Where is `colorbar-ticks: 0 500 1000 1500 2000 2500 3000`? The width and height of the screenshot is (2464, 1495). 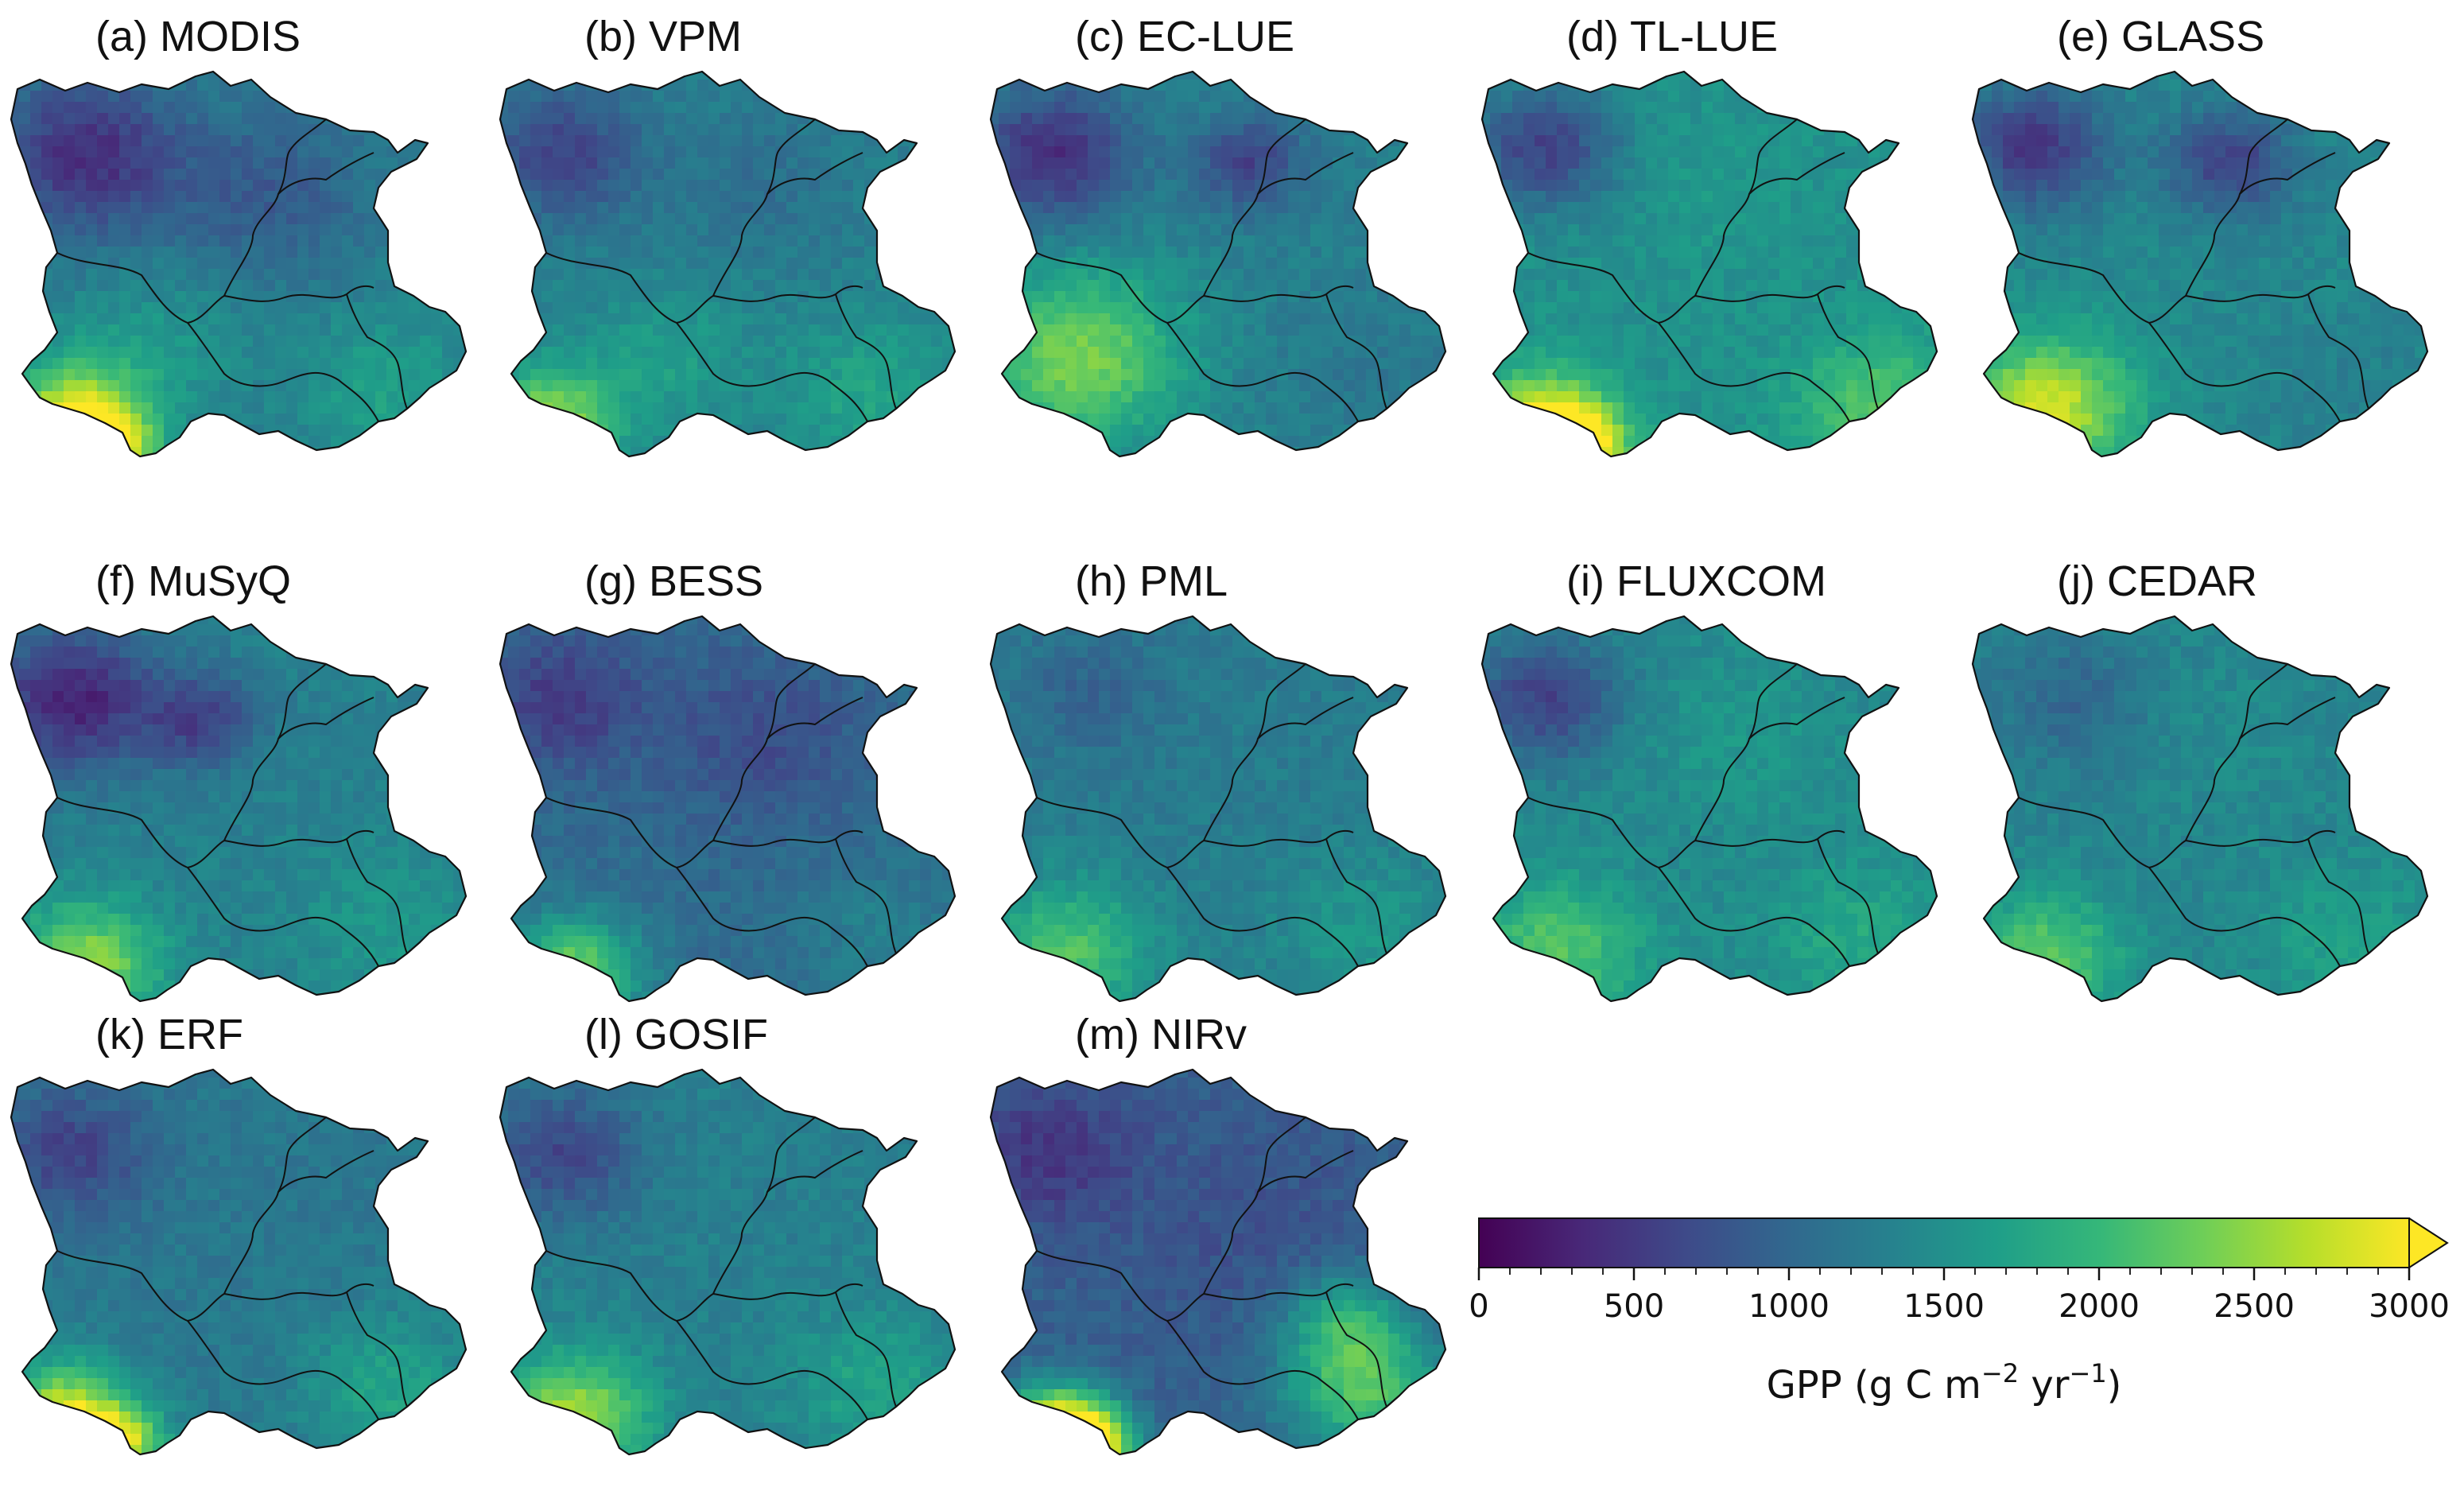 colorbar-ticks: 0 500 1000 1500 2000 2500 3000 is located at coordinates (1959, 1296).